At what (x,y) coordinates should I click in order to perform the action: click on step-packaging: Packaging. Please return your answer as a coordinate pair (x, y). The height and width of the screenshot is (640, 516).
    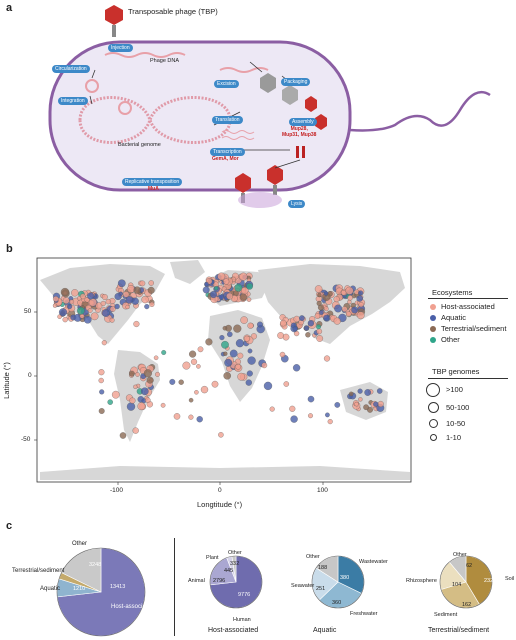
    Looking at the image, I should click on (296, 82).